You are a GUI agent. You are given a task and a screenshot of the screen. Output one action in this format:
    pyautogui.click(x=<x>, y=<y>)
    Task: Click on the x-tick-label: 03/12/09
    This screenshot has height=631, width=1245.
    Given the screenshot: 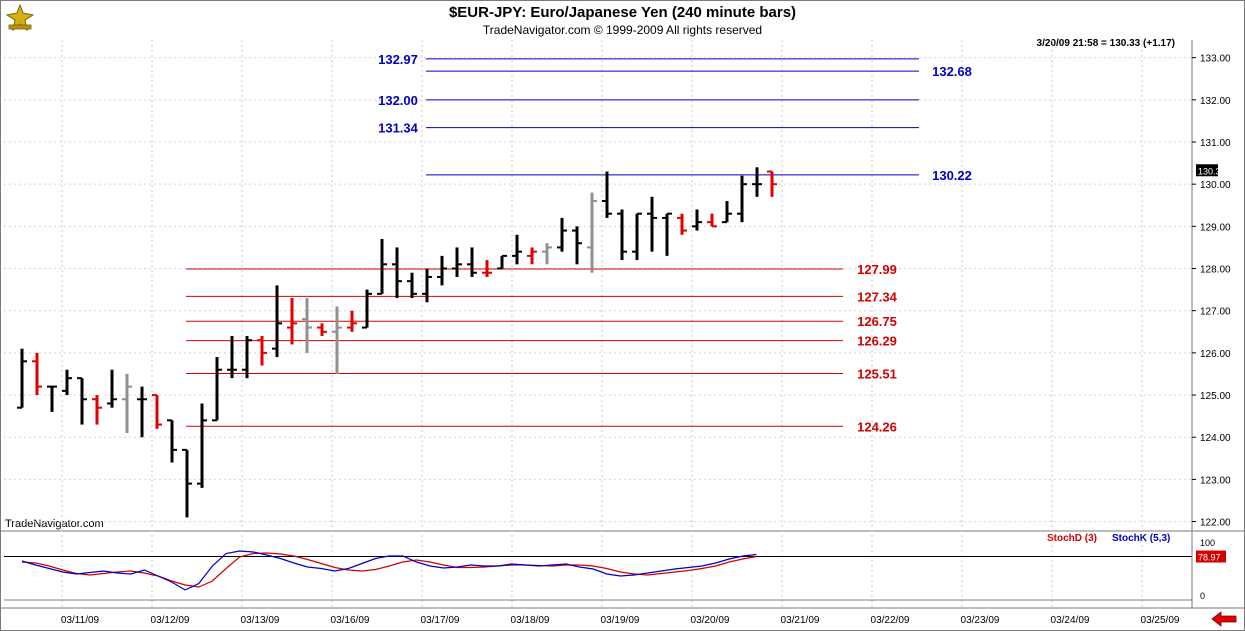 What is the action you would take?
    pyautogui.click(x=170, y=620)
    